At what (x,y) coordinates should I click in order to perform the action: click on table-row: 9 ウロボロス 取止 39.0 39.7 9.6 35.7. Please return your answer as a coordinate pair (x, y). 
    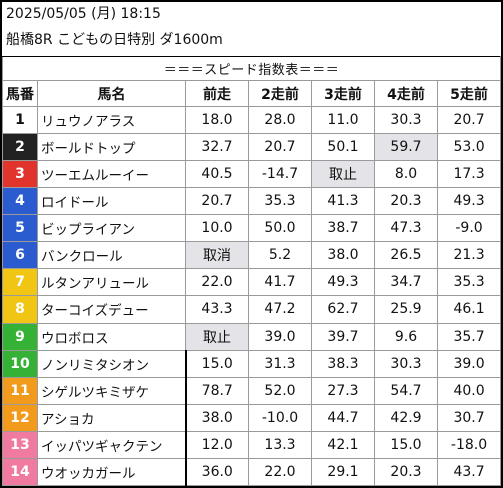
    Looking at the image, I should click on (252, 336).